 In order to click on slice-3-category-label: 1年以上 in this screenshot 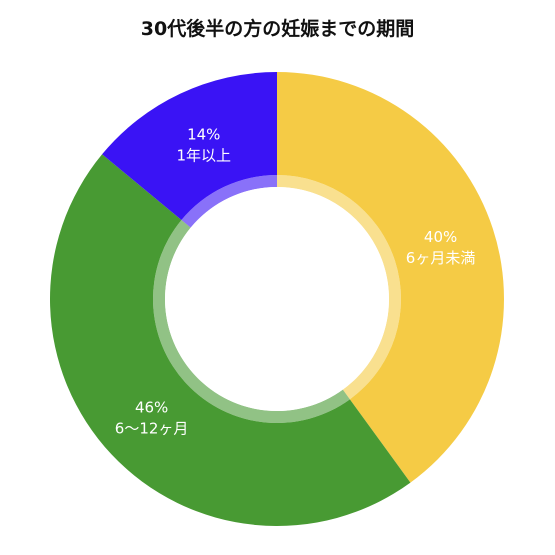, I will do `click(203, 155)`.